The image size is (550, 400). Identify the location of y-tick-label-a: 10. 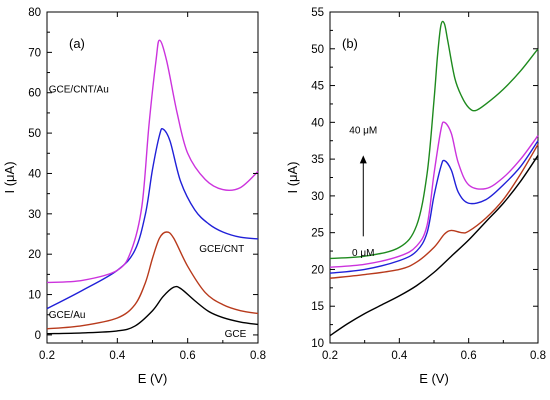
(34, 296).